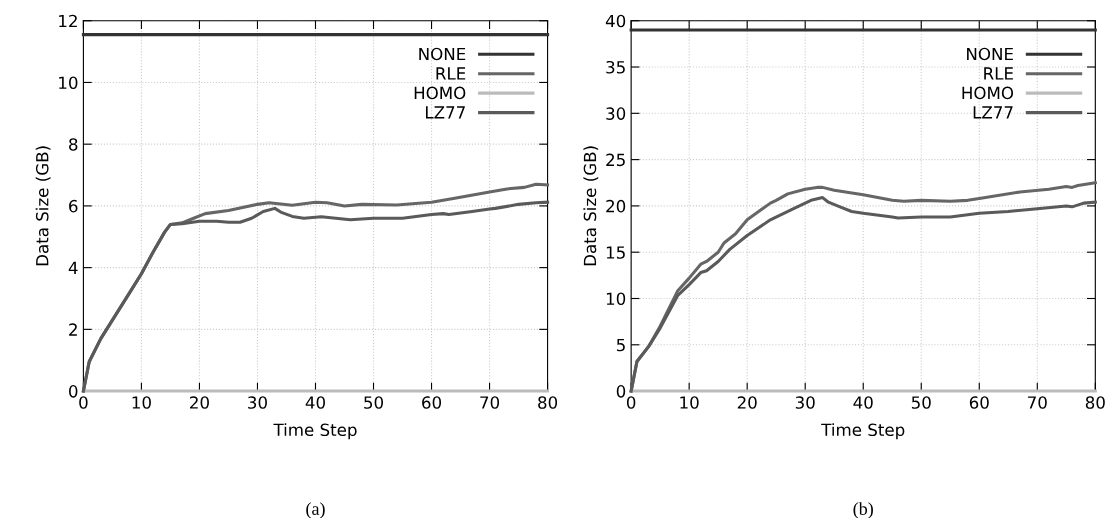  What do you see at coordinates (616, 206) in the screenshot?
I see `y-tick-label: 20` at bounding box center [616, 206].